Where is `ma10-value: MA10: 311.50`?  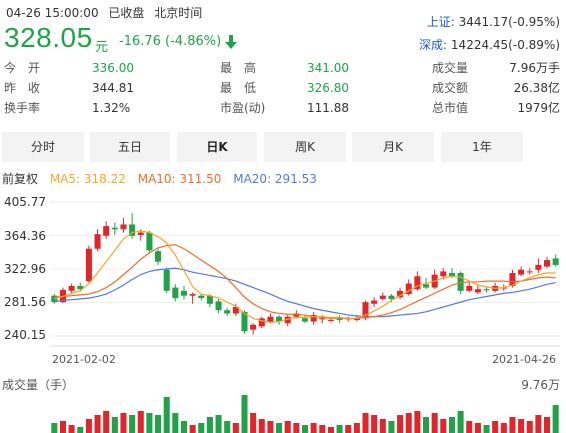
ma10-value: MA10: 311.50 is located at coordinates (179, 179).